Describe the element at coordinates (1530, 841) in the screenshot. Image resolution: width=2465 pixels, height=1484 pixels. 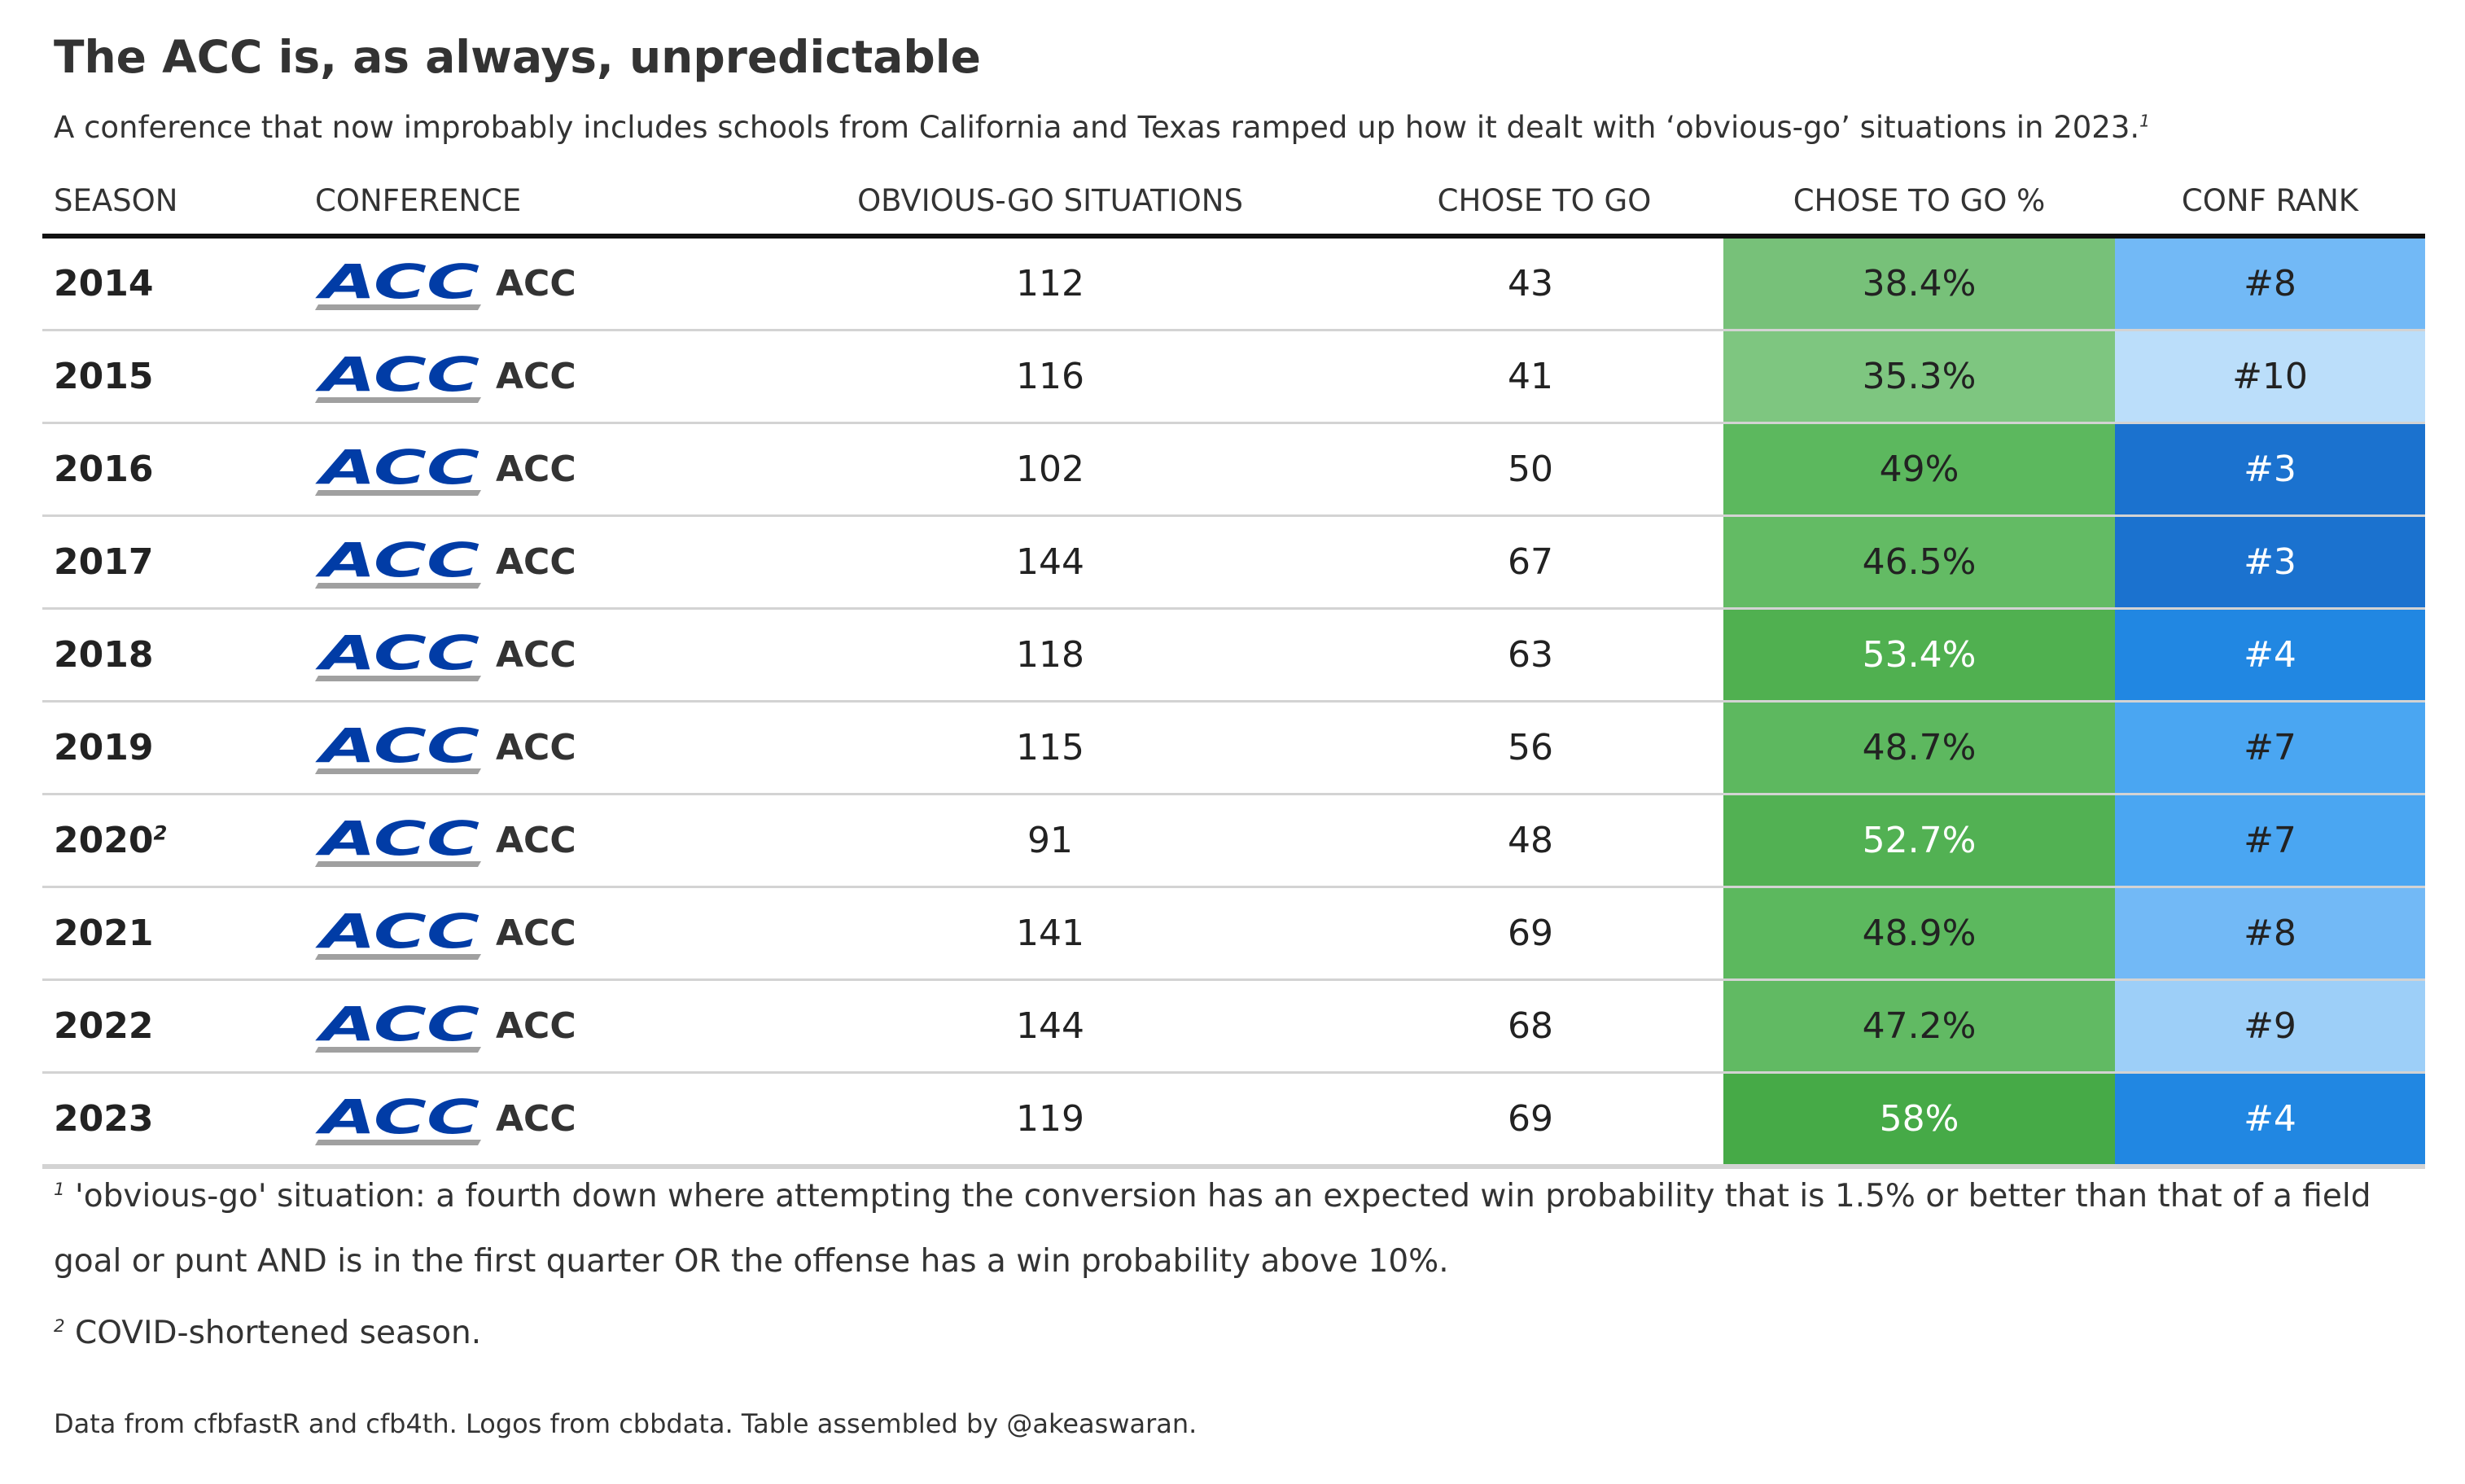
I see `chose-cell: 48` at that location.